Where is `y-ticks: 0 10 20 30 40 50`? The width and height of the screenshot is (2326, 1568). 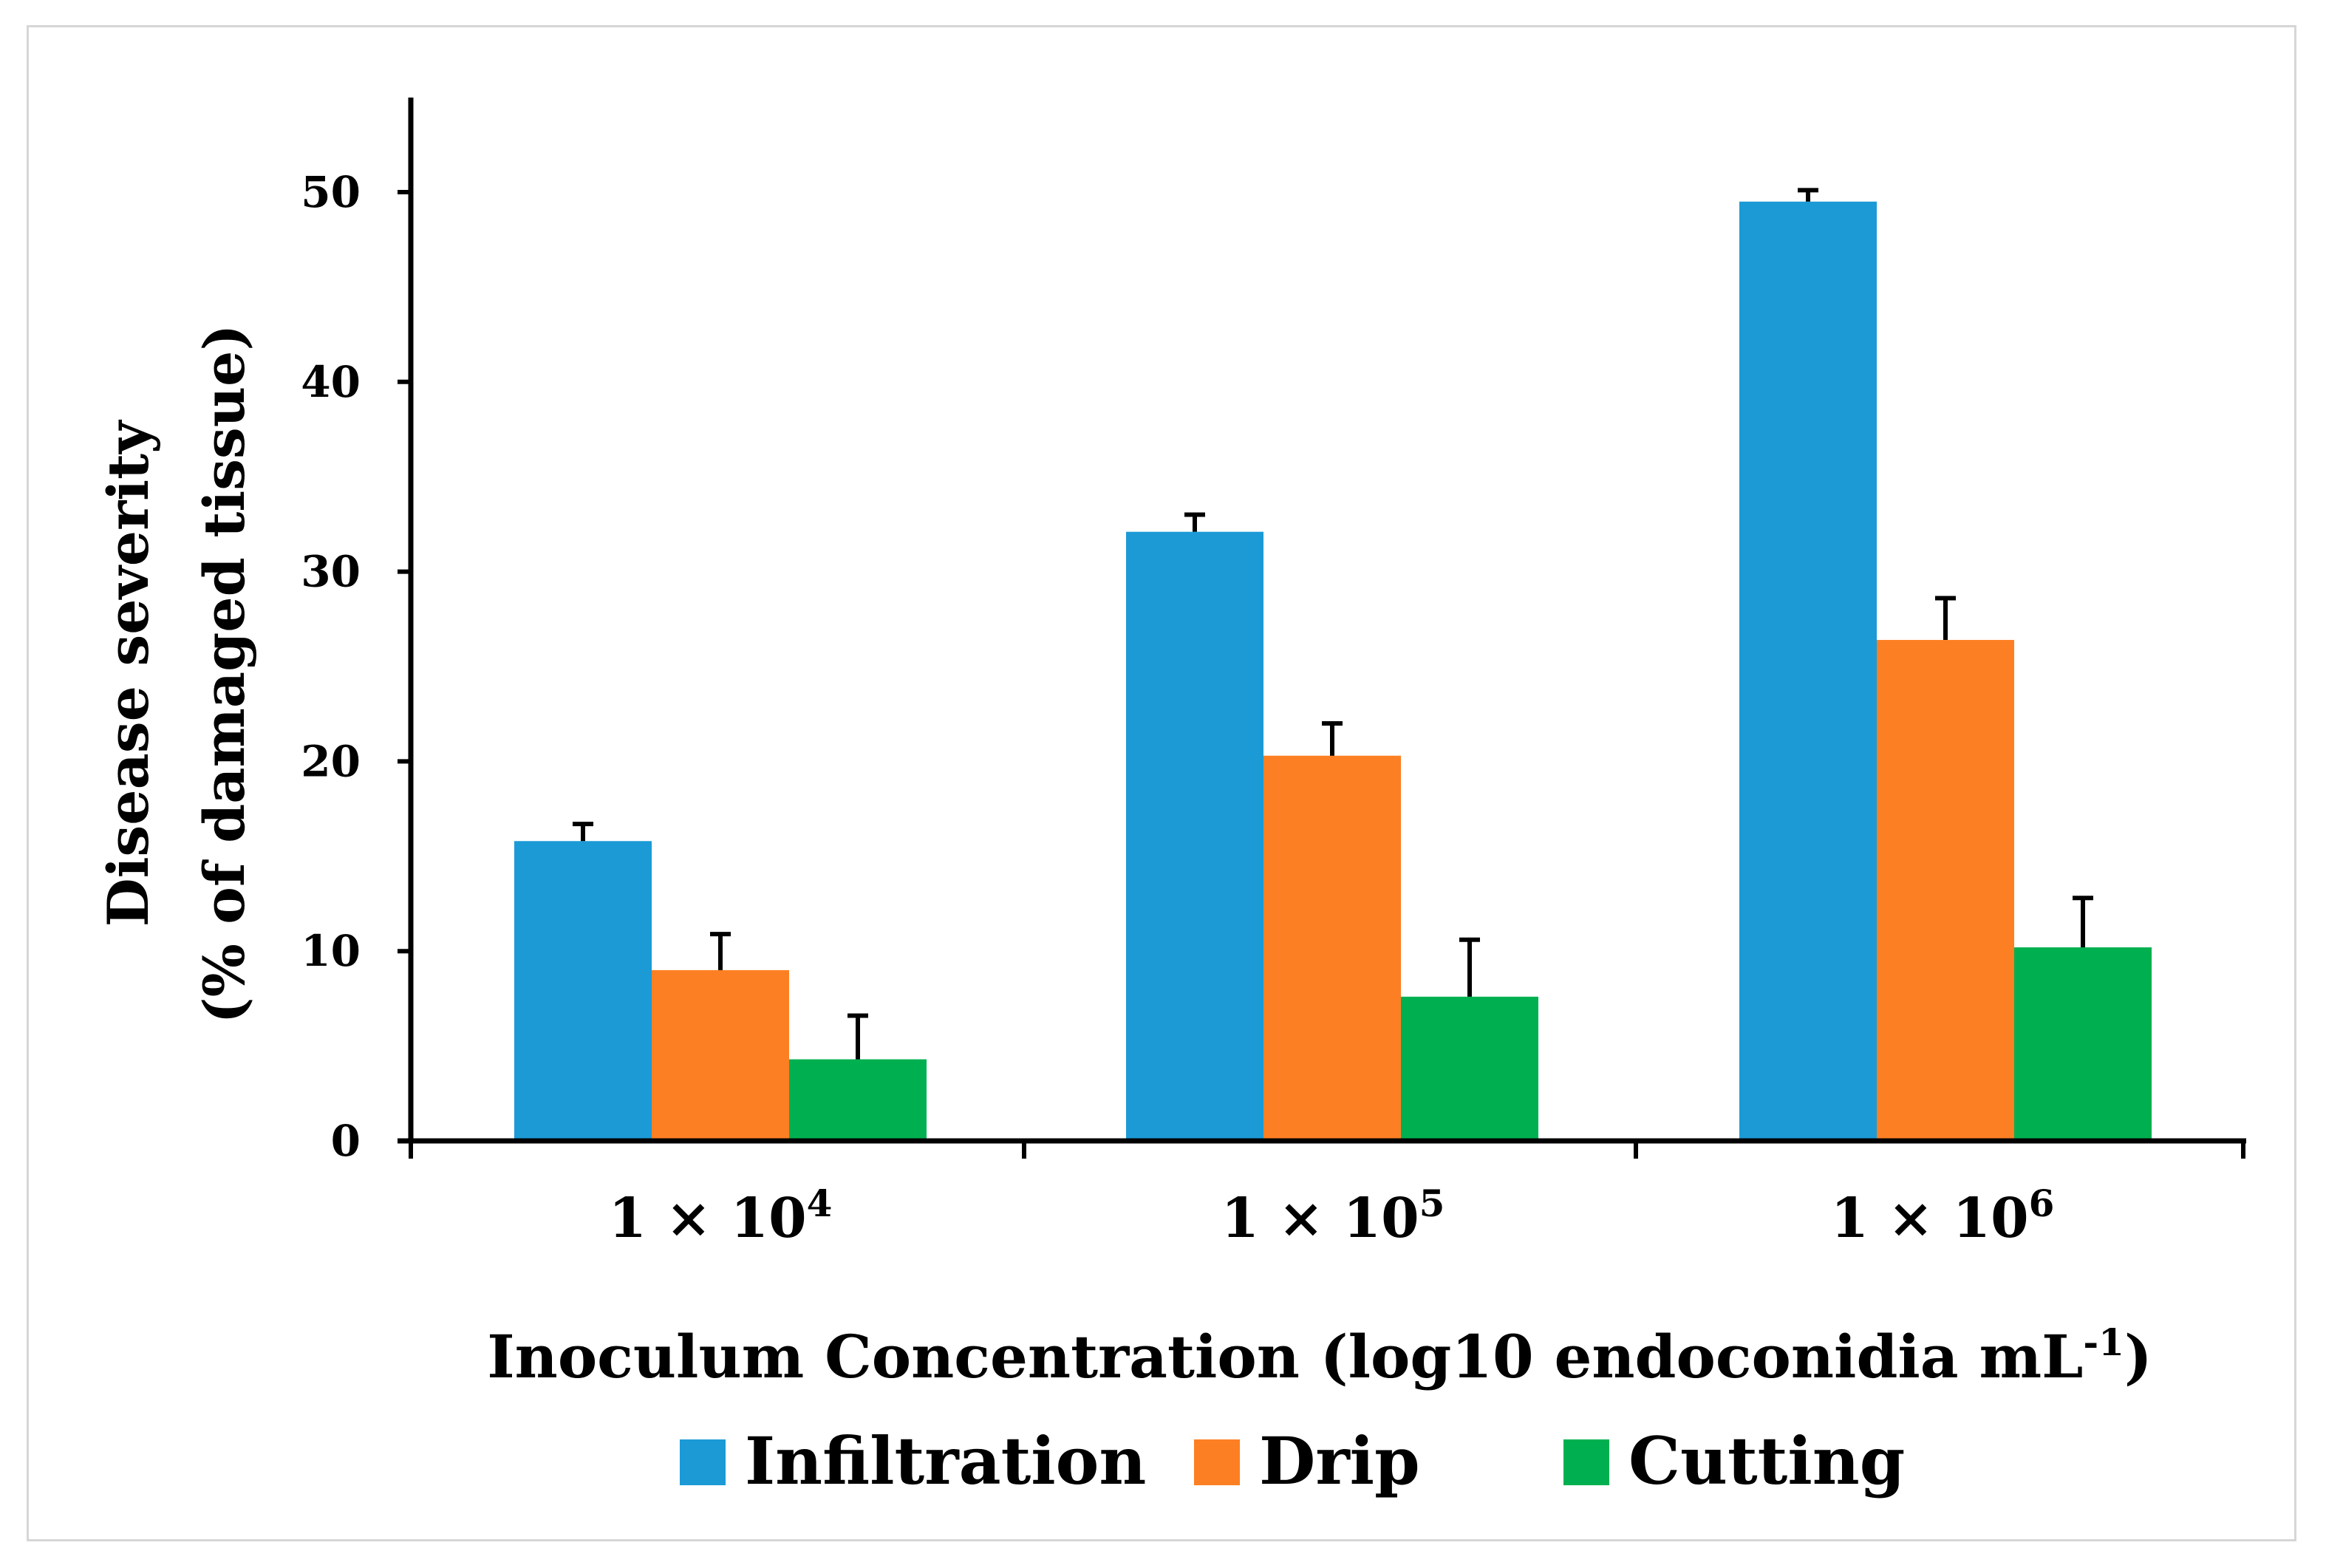
y-ticks: 0 10 20 30 40 50 is located at coordinates (356, 666).